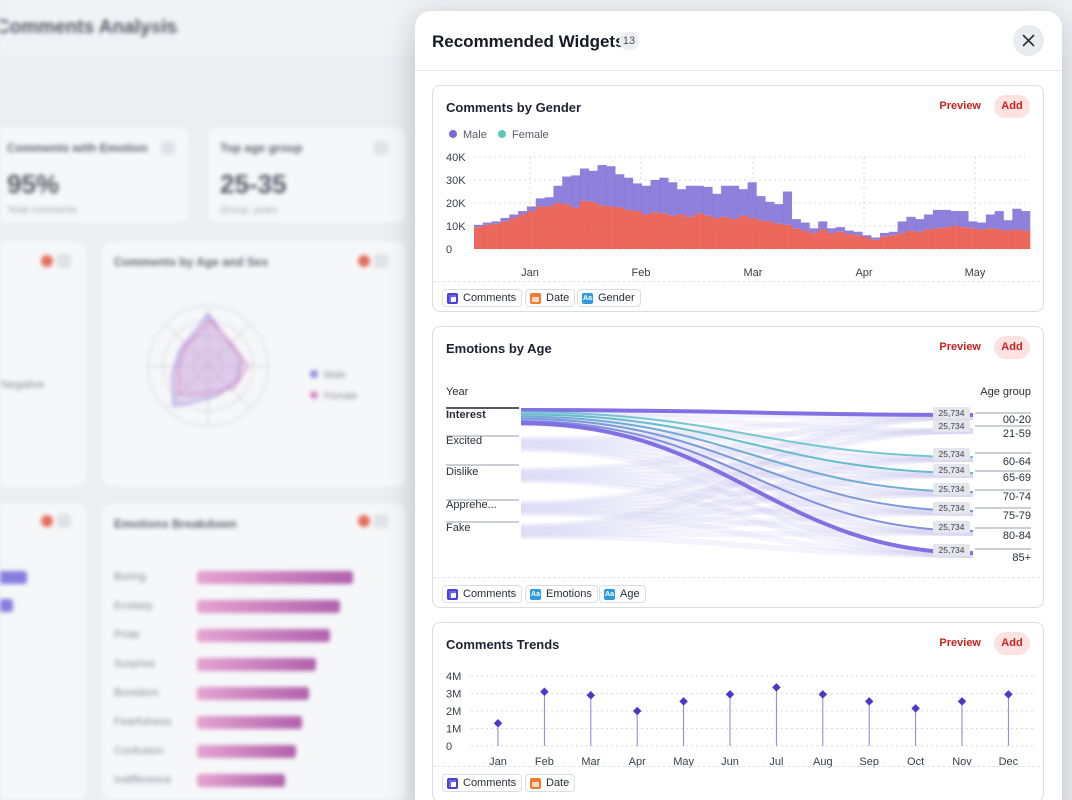 This screenshot has height=800, width=1072. I want to click on legend-female-label: Female, so click(530, 135).